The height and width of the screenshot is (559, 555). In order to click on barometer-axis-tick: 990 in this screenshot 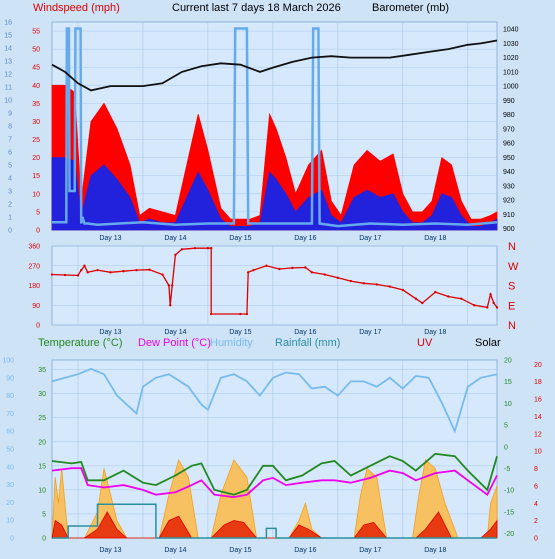, I will do `click(509, 101)`.